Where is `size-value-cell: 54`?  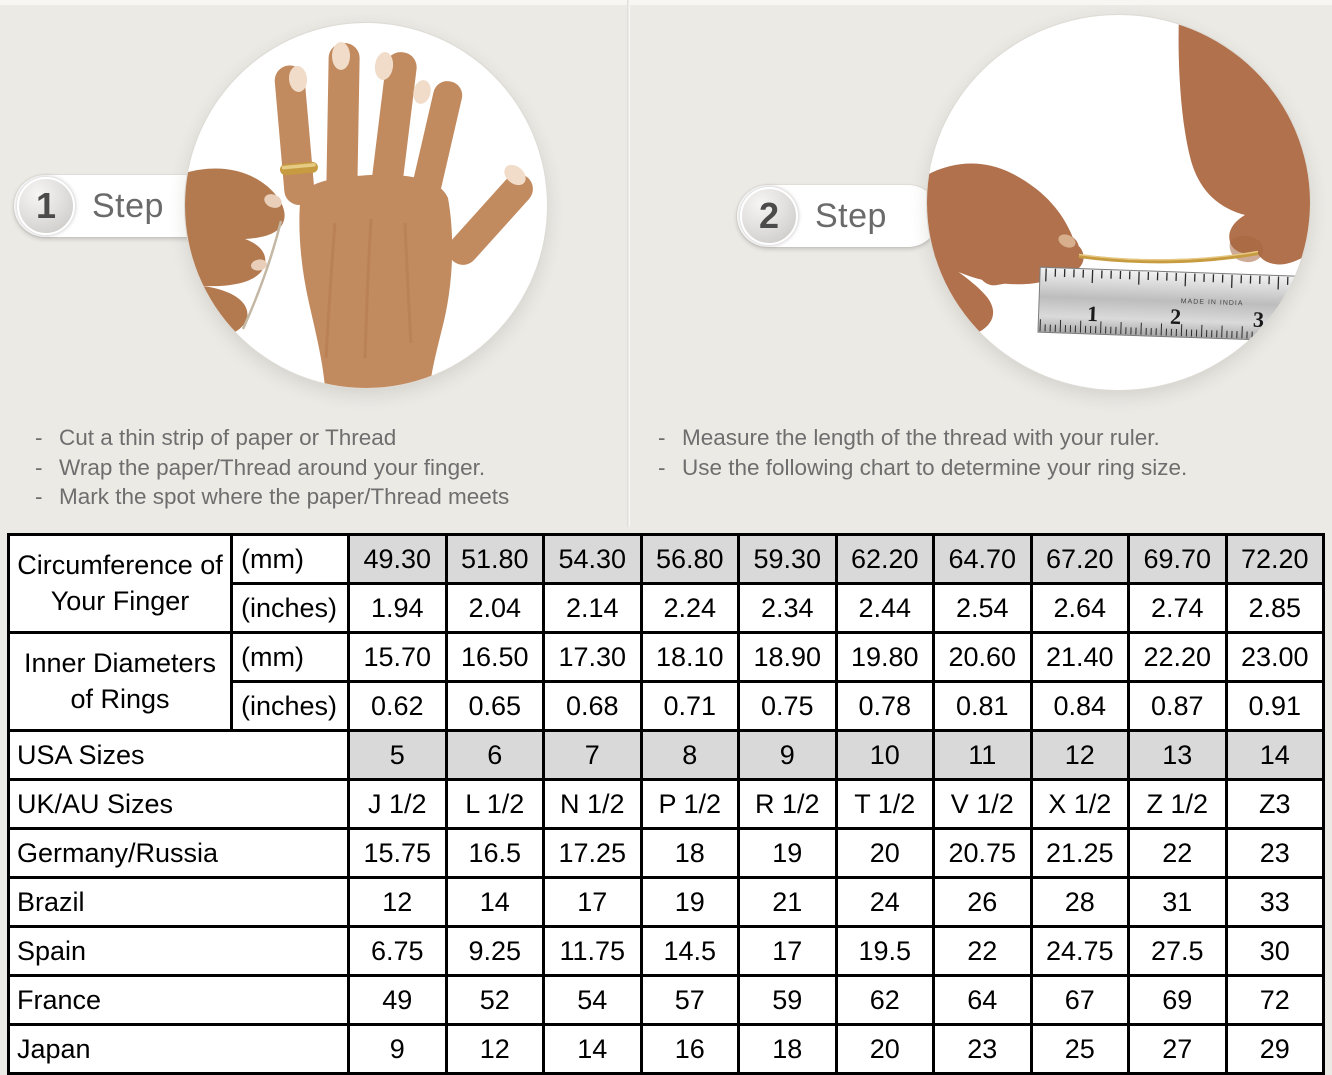 size-value-cell: 54 is located at coordinates (592, 1000).